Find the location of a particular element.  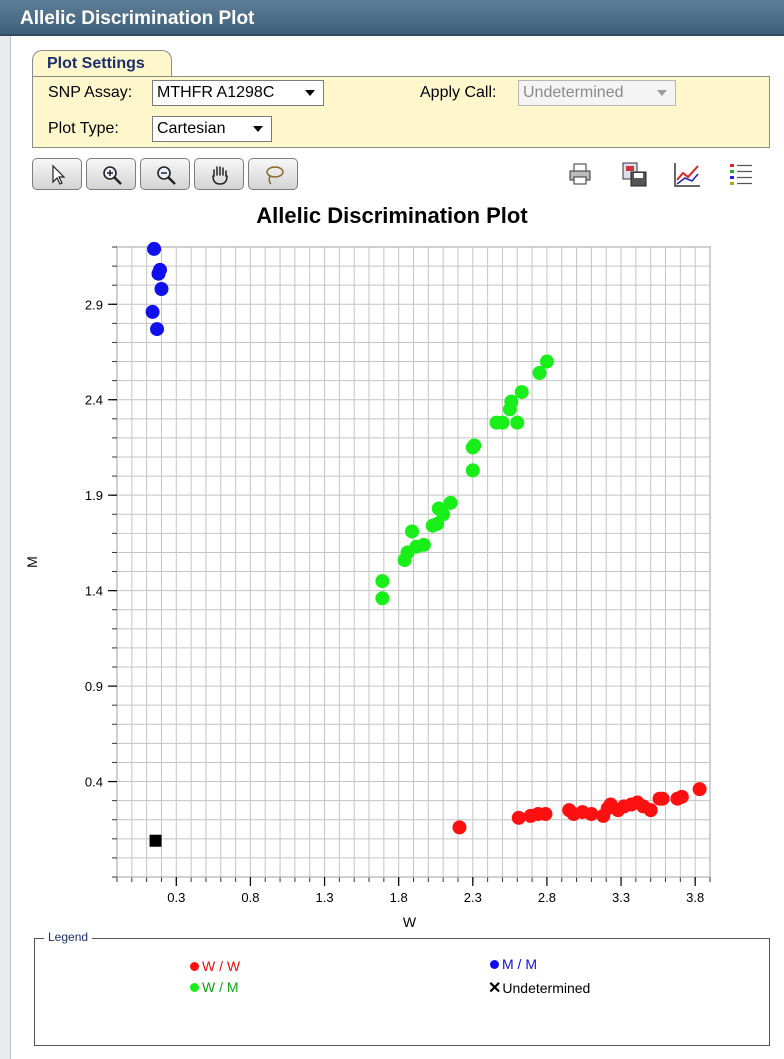

plot-type-label: Plot Type: is located at coordinates (83, 128).